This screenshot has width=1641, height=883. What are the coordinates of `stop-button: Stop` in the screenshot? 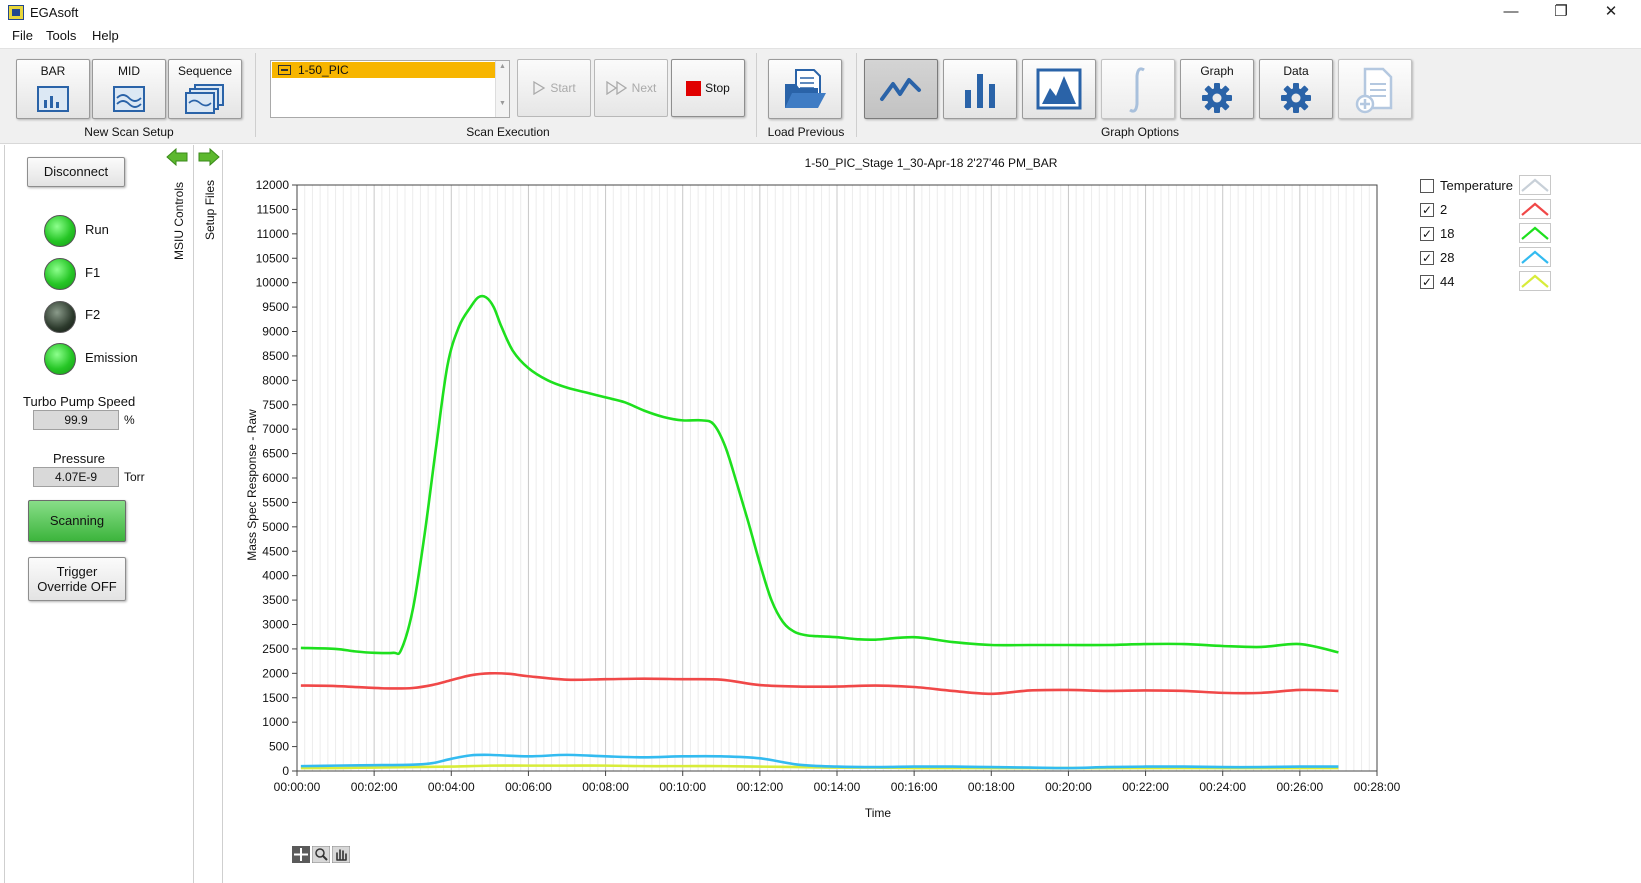 It's located at (708, 88).